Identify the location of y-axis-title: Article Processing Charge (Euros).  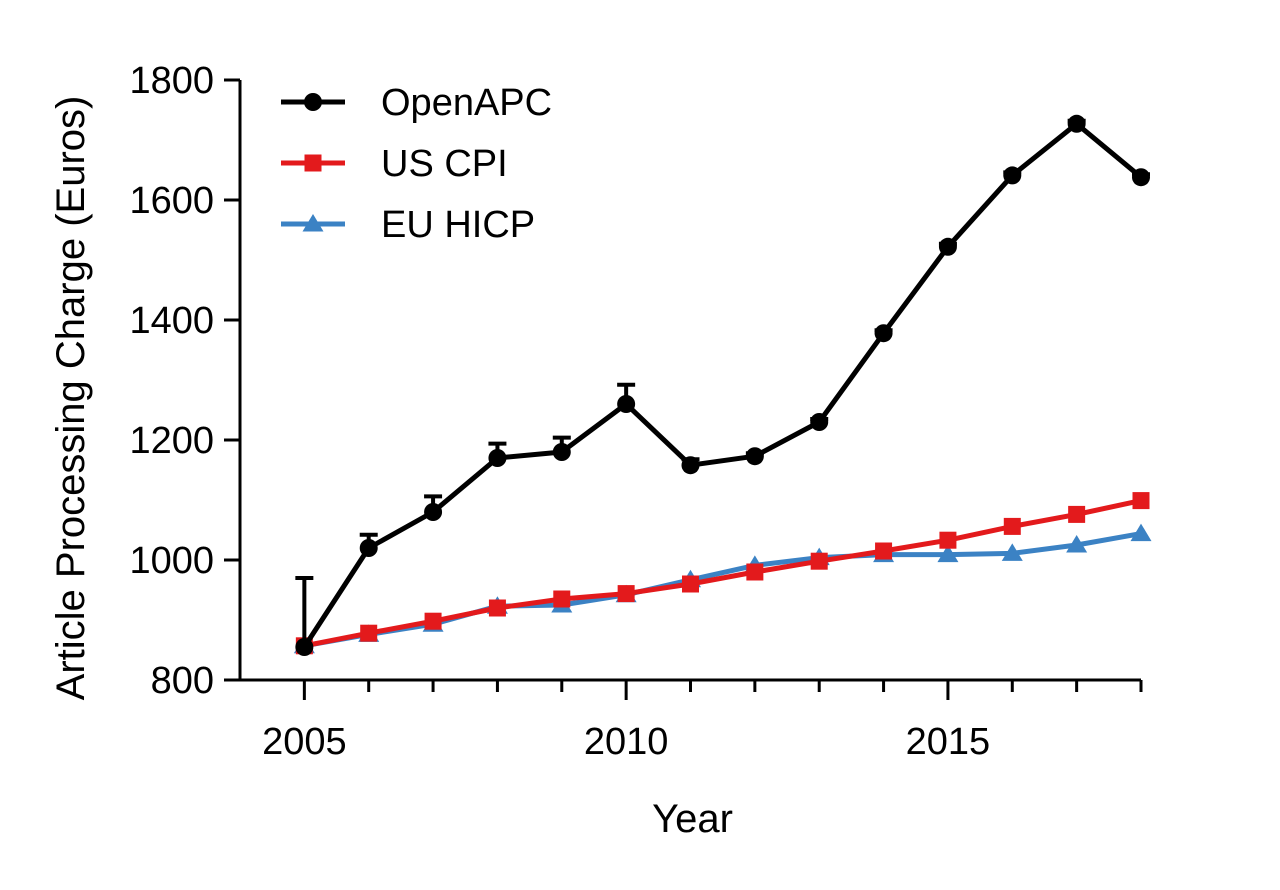
(71, 398).